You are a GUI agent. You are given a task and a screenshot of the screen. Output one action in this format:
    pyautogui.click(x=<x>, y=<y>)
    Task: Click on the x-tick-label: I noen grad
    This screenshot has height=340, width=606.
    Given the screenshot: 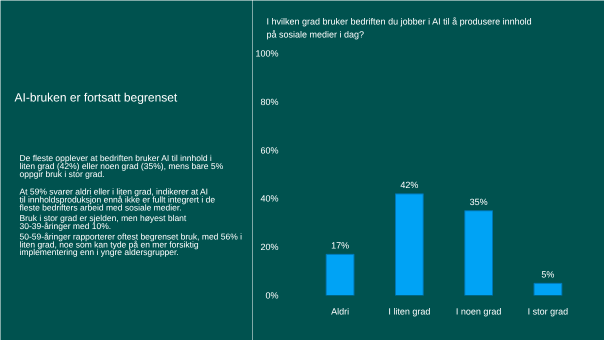 What is the action you would take?
    pyautogui.click(x=479, y=311)
    